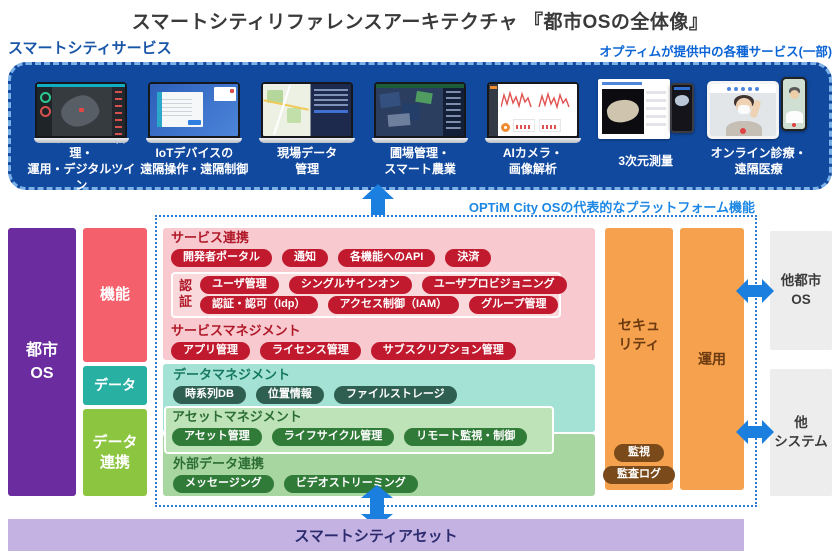 This screenshot has height=557, width=840. Describe the element at coordinates (305, 258) in the screenshot. I see `pill-notification: 通知` at that location.